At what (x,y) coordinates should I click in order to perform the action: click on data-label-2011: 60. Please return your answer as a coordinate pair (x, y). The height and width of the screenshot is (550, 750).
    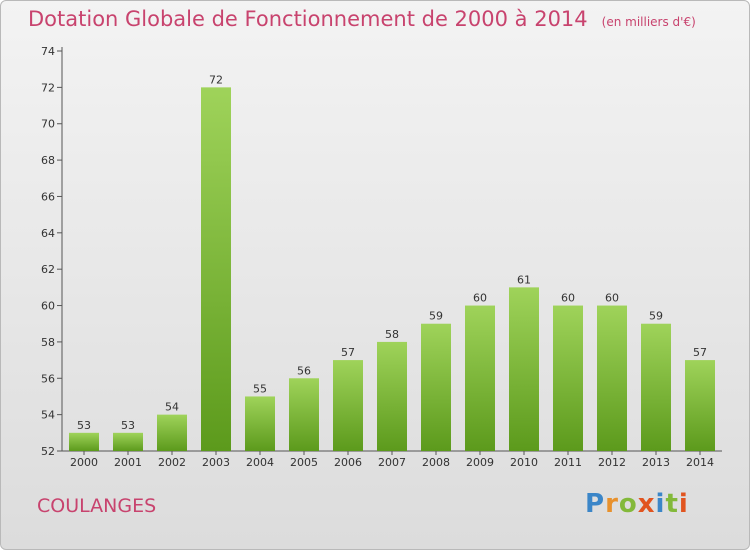
    Looking at the image, I should click on (568, 298).